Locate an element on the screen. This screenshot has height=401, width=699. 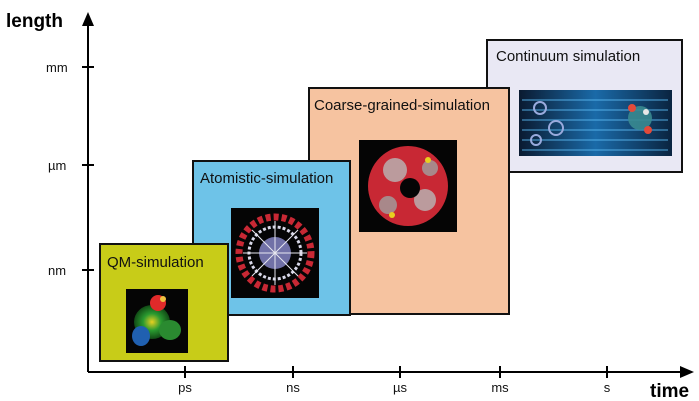
panel-atomistic: Atomistic-simulation is located at coordinates (271, 238).